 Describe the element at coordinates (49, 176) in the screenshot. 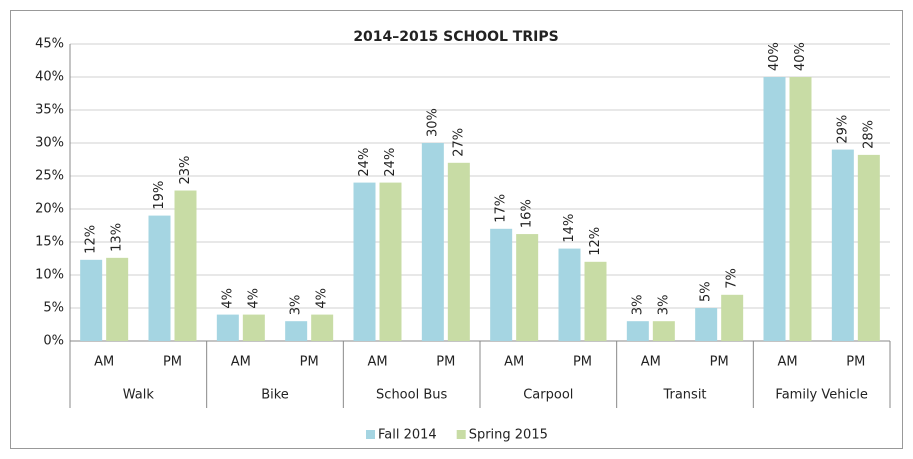

I see `y-tick-label: 25%` at that location.